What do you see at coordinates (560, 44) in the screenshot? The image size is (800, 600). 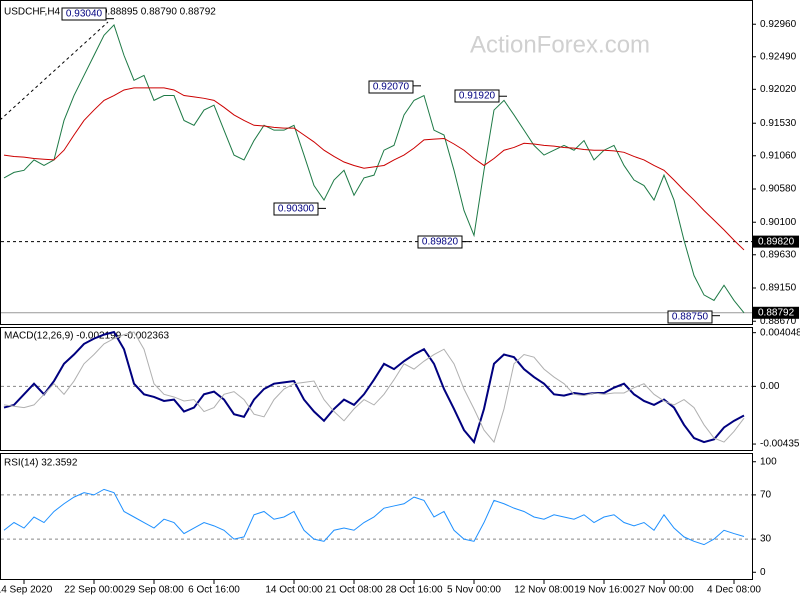 I see `watermark: ActionForex.com` at bounding box center [560, 44].